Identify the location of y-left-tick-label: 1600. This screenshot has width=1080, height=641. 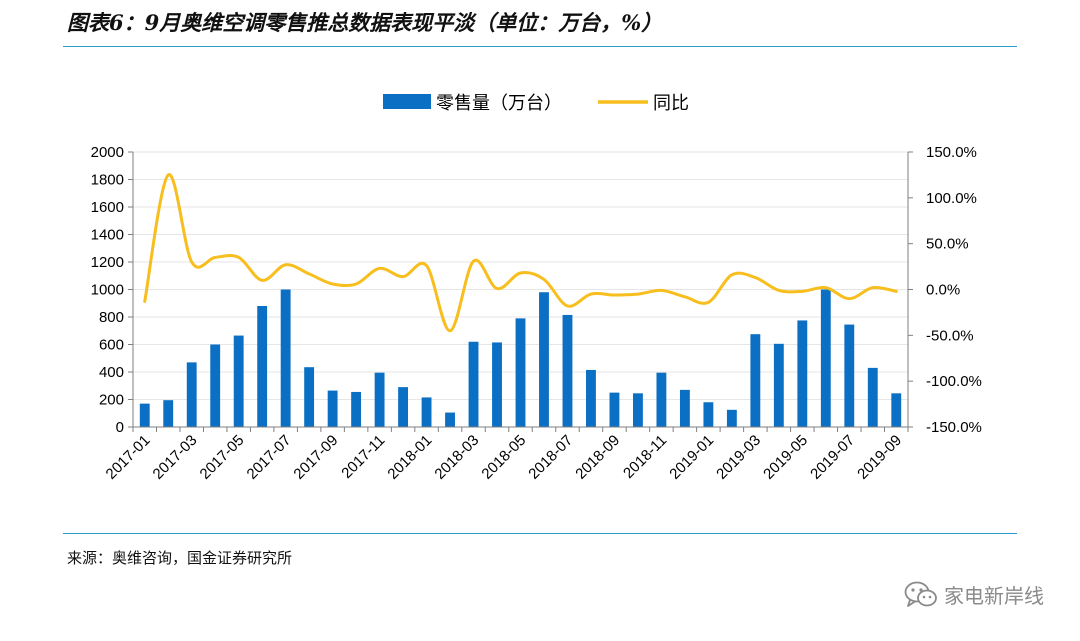
(107, 207).